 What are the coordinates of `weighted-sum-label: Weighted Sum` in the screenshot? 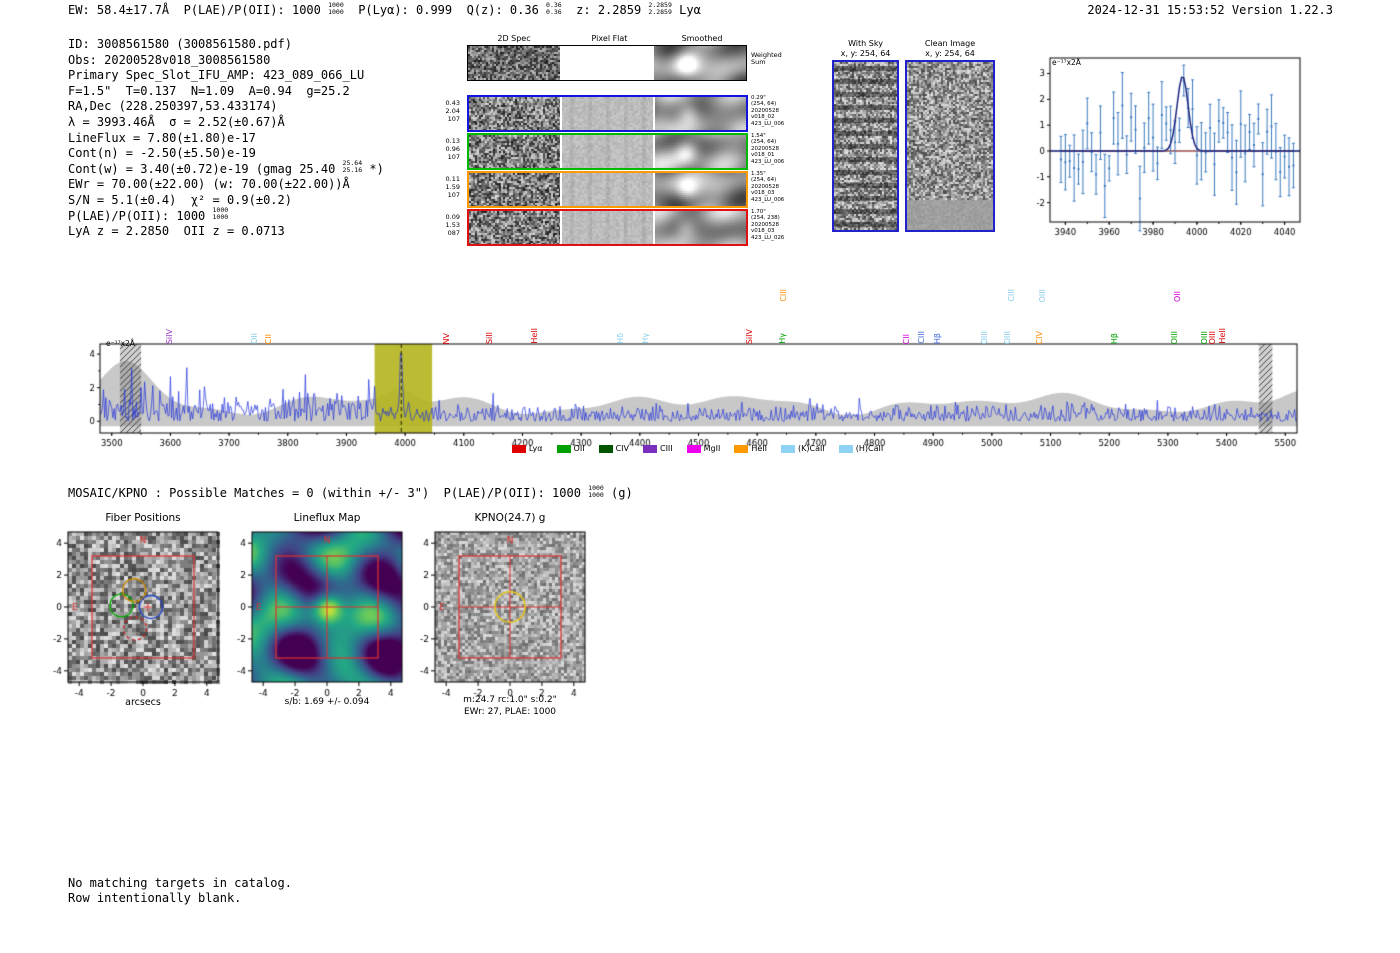 It's located at (766, 59).